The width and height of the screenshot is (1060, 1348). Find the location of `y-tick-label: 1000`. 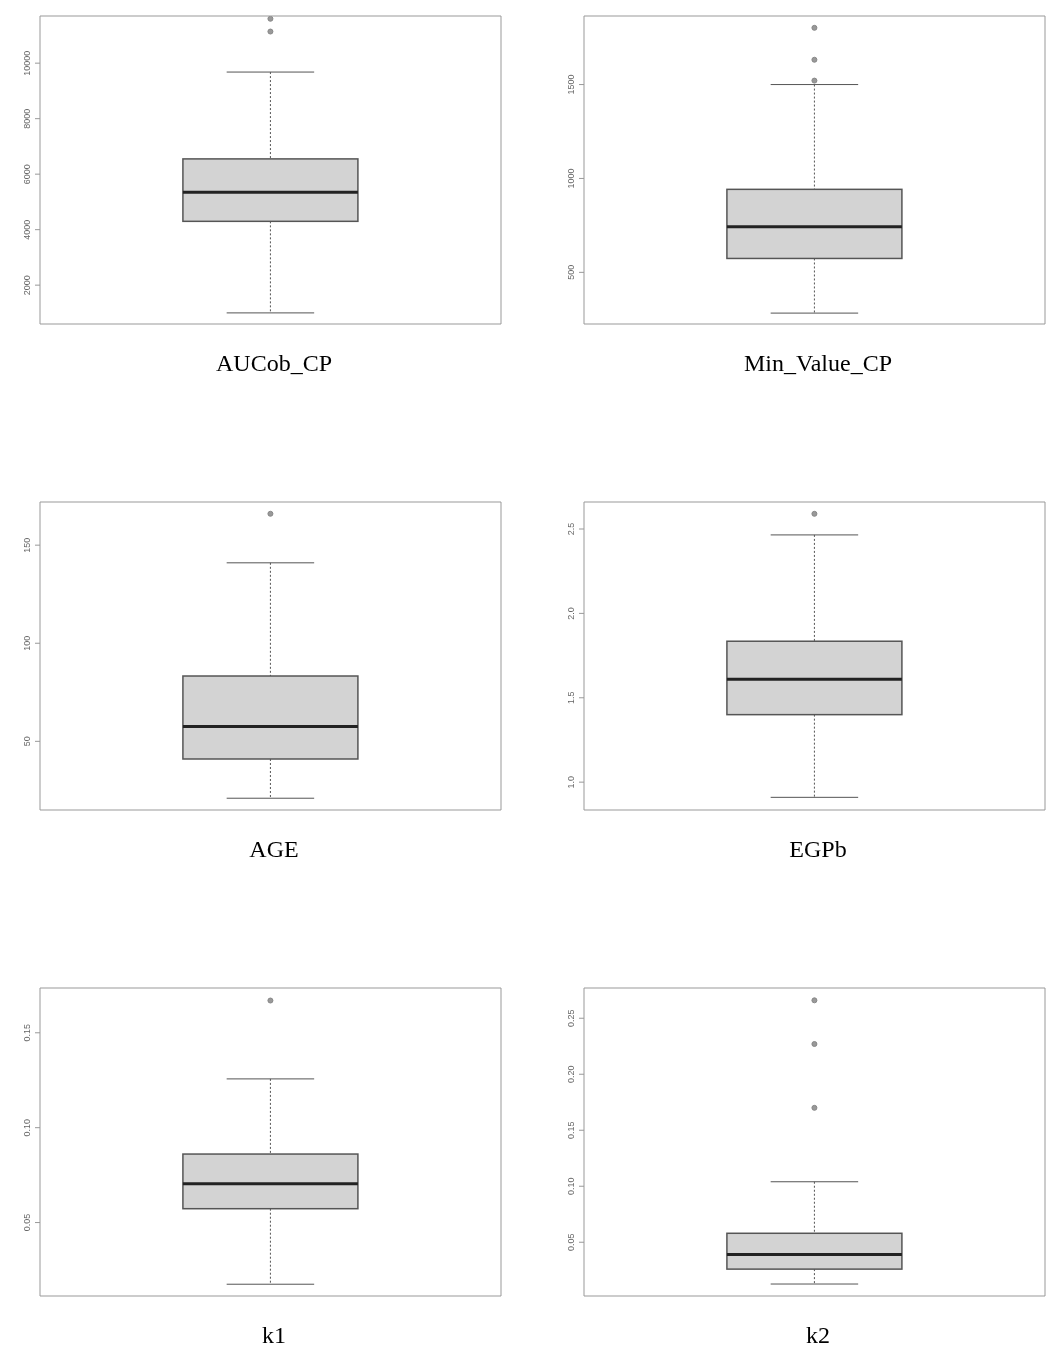

y-tick-label: 1000 is located at coordinates (571, 178).